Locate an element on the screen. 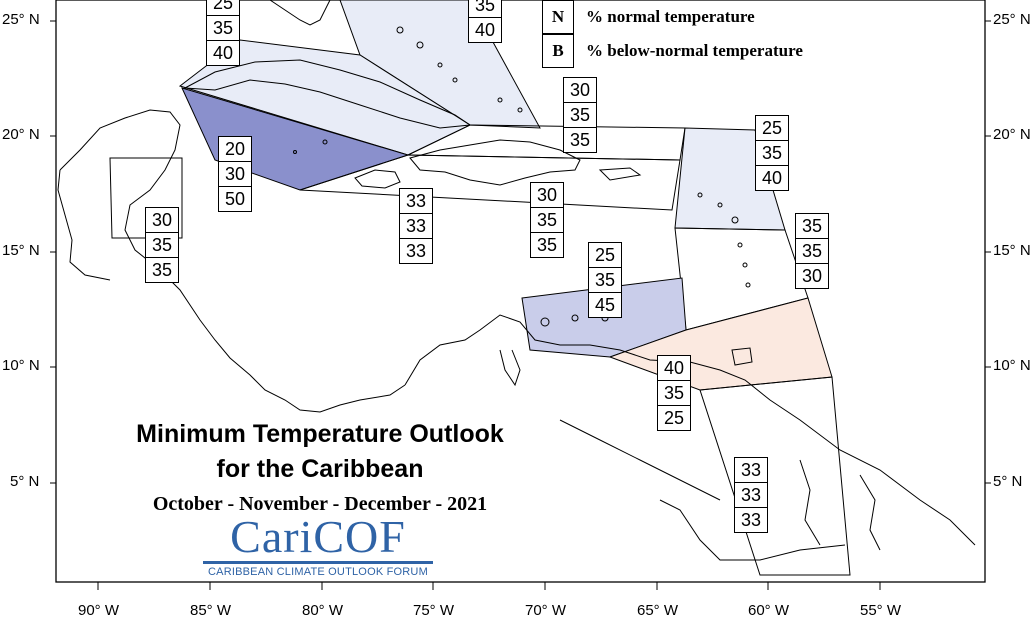 The height and width of the screenshot is (630, 1036). zone-guianas is located at coordinates (775, 476).